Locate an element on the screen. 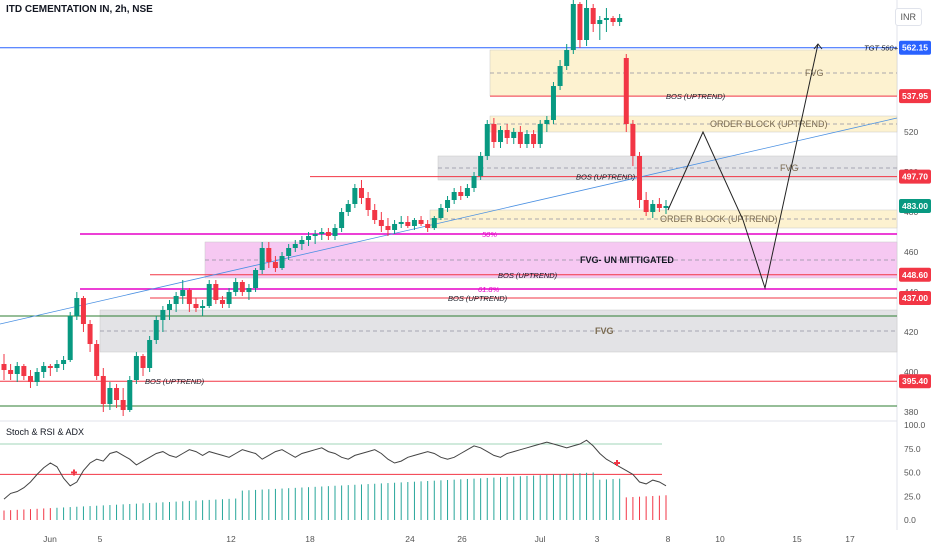  level-label: 50% is located at coordinates (489, 234).